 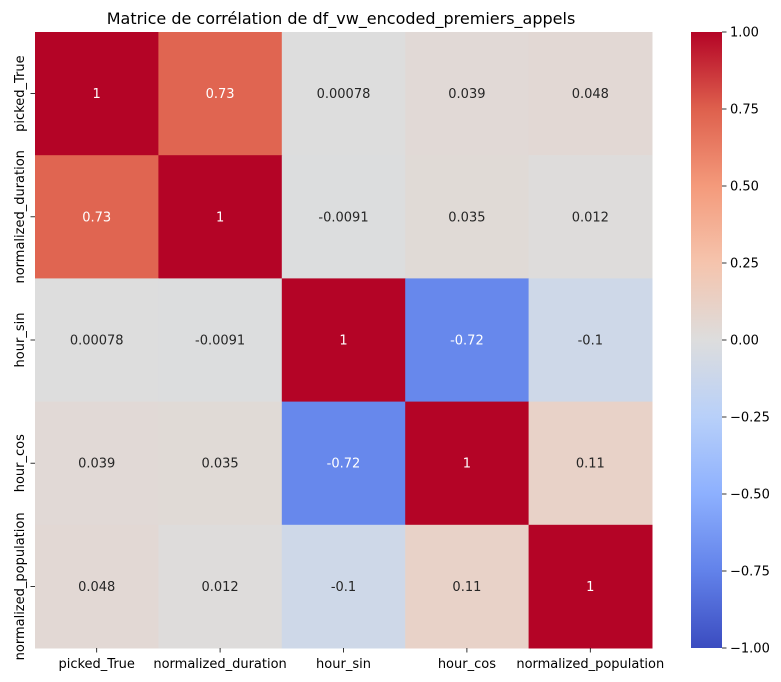 I want to click on cell-value-label-r0-c2: 0.00078, so click(x=344, y=94).